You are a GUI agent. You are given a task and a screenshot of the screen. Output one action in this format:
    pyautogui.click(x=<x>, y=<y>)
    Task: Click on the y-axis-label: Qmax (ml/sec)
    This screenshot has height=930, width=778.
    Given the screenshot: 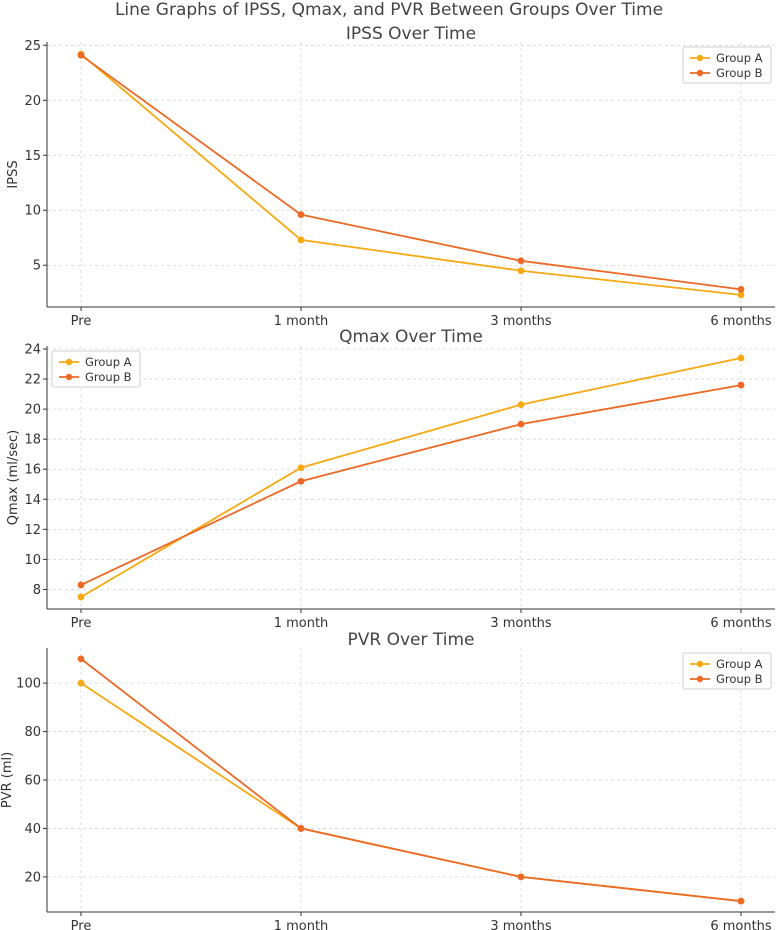 What is the action you would take?
    pyautogui.click(x=13, y=477)
    